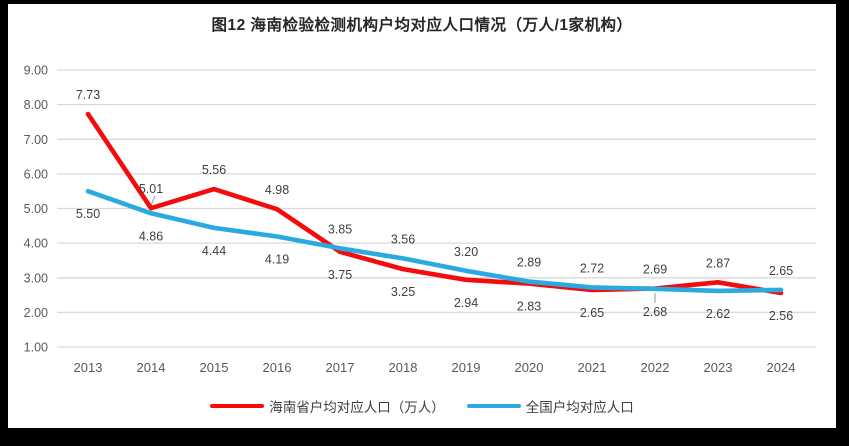 The height and width of the screenshot is (446, 849). I want to click on y-axis-tick-label: 1.00, so click(36, 348).